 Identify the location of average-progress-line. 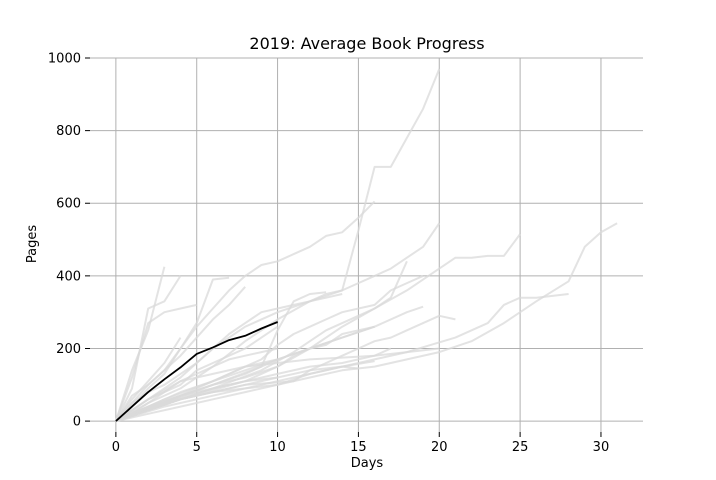
(196, 371).